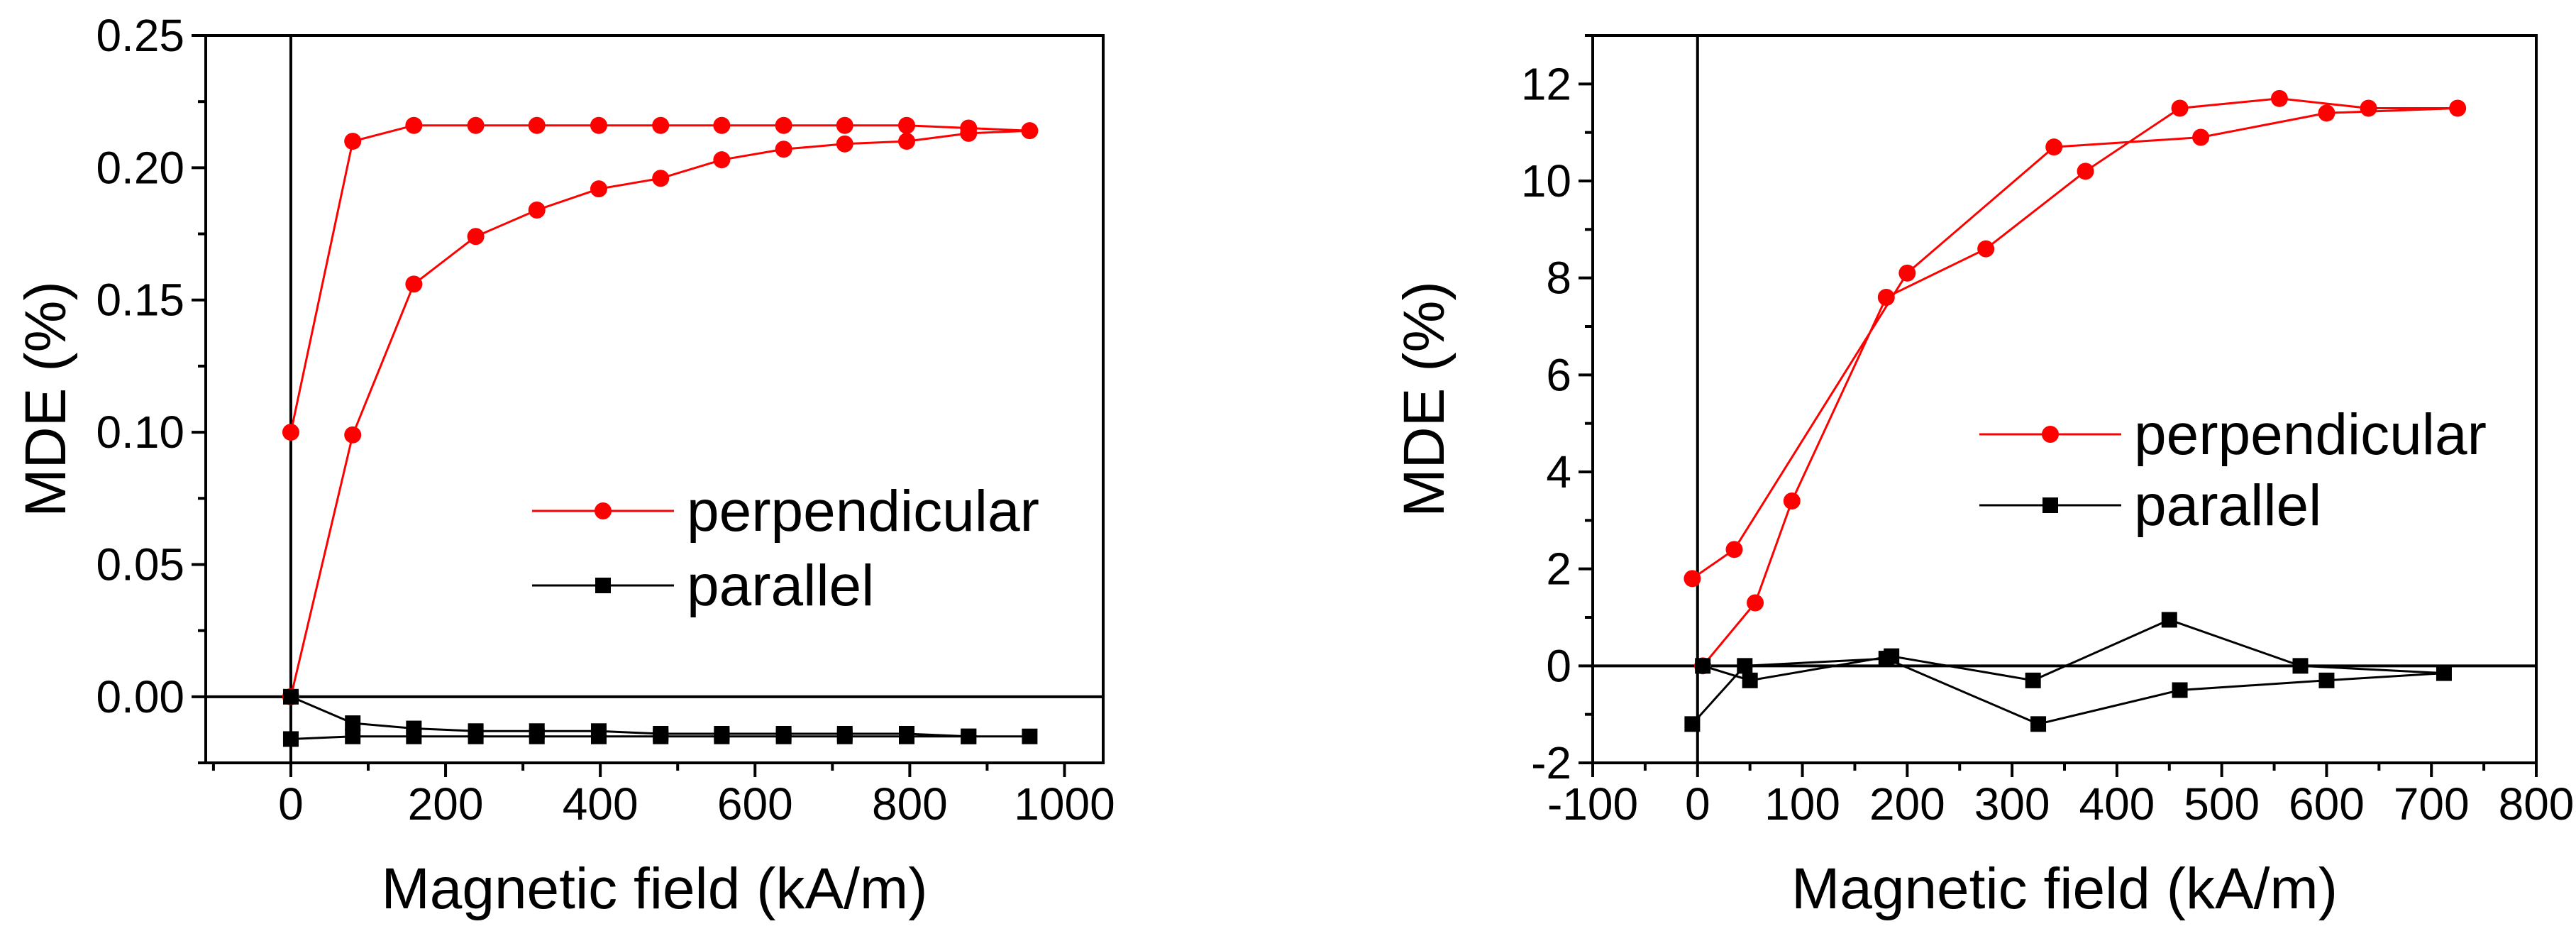 This screenshot has width=2576, height=936. What do you see at coordinates (45, 399) in the screenshot?
I see `y-axis-title: MDE (%)` at bounding box center [45, 399].